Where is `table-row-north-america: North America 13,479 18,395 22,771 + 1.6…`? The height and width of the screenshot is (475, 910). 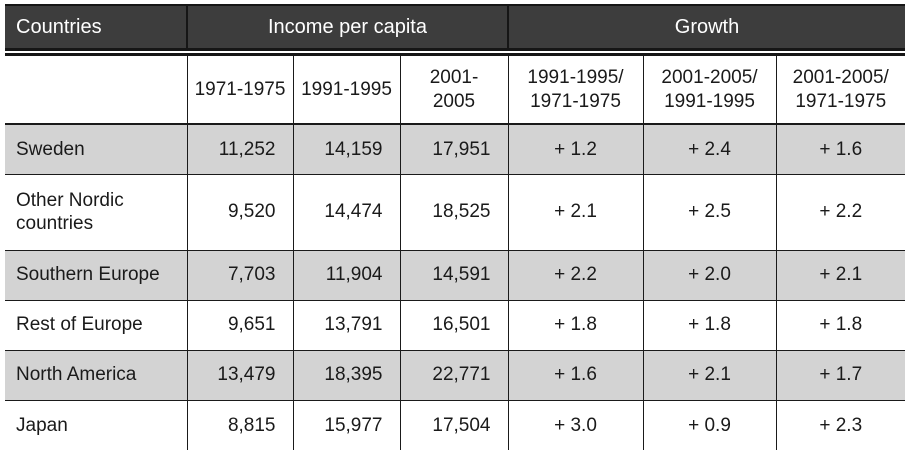 table-row-north-america: North America 13,479 18,395 22,771 + 1.6… is located at coordinates (455, 375).